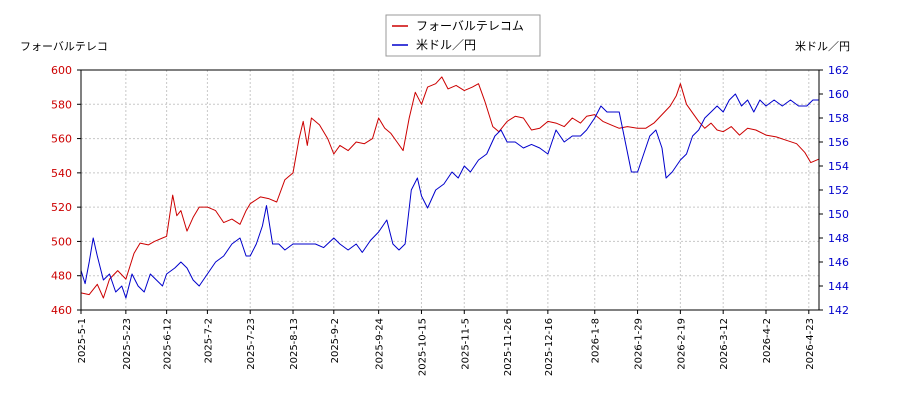  I want to click on legend: フォーバルテレコム 米ドル／円, so click(463, 35).